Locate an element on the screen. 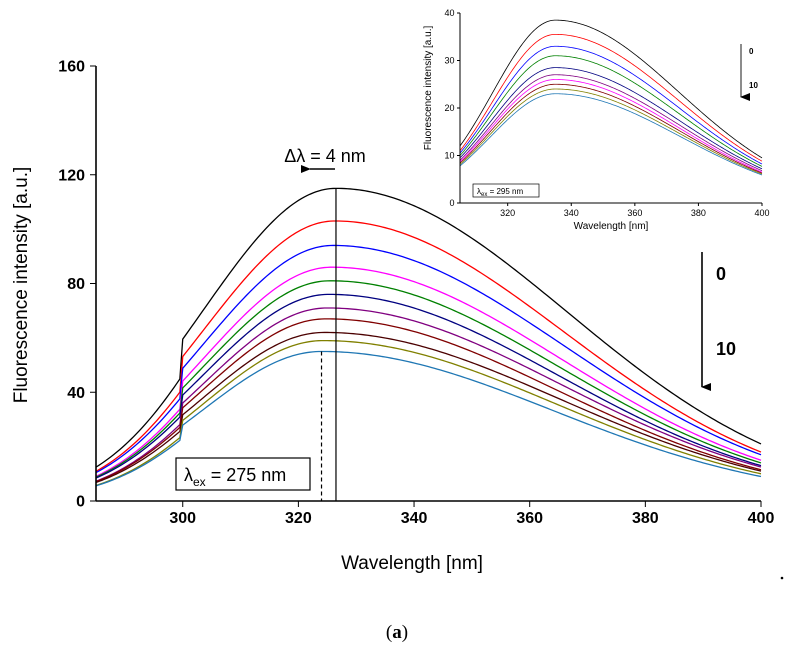 The image size is (794, 656). main-x-tick-label: 320 is located at coordinates (298, 518).